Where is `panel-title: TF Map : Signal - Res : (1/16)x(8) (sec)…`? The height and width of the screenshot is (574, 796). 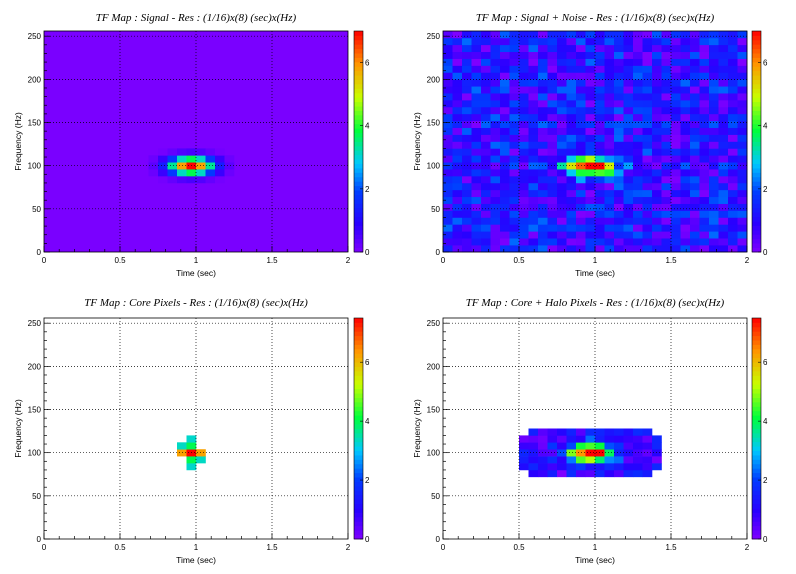
panel-title: TF Map : Signal - Res : (1/16)x(8) (sec)… is located at coordinates (196, 18).